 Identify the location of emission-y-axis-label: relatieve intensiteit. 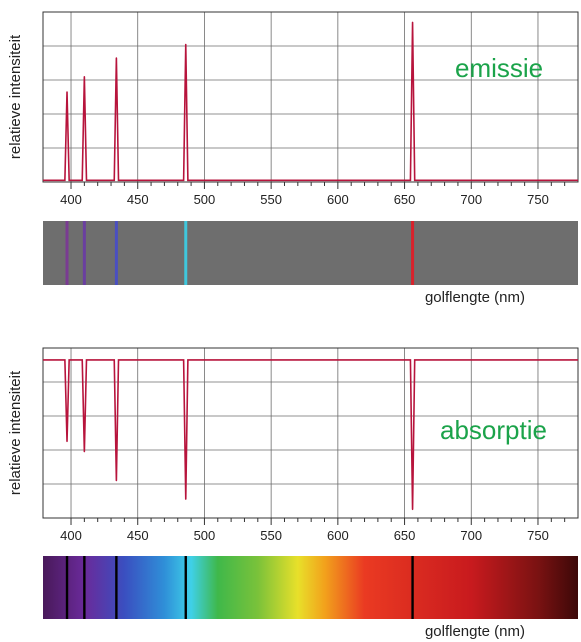
(15, 96).